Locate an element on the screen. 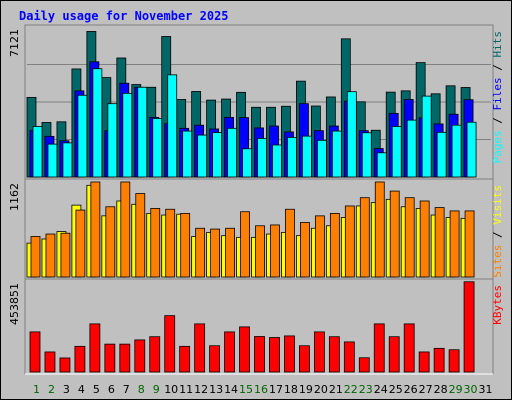 The height and width of the screenshot is (400, 512). x-label-day-22: 22 is located at coordinates (351, 389).